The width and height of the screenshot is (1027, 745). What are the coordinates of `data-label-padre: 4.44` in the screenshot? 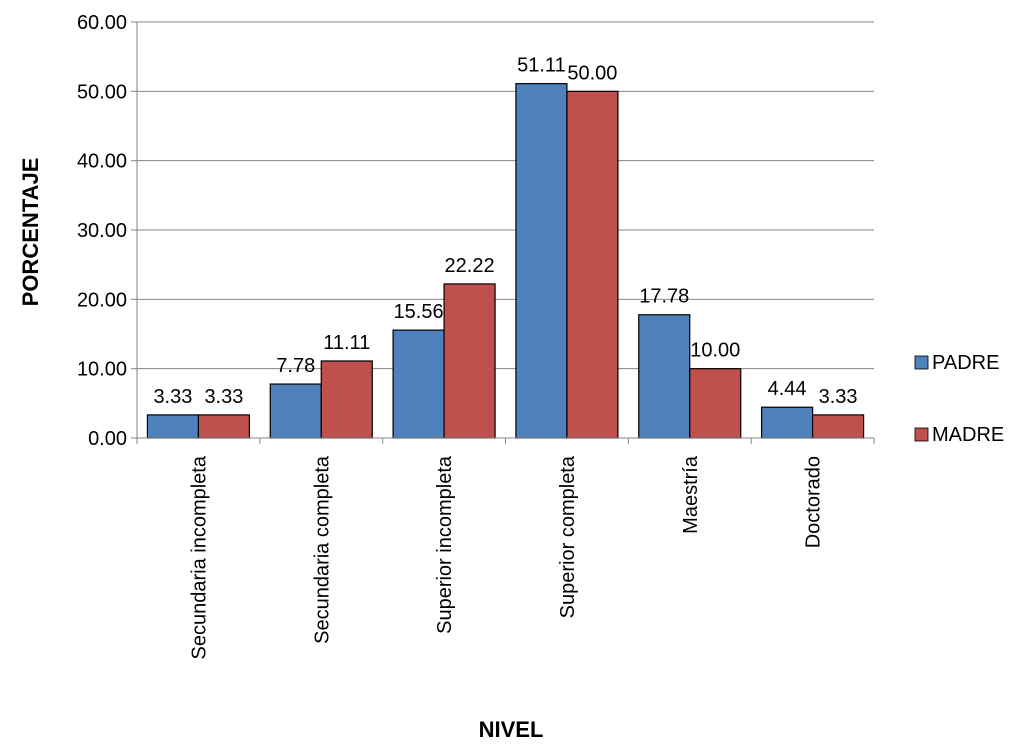 It's located at (787, 389).